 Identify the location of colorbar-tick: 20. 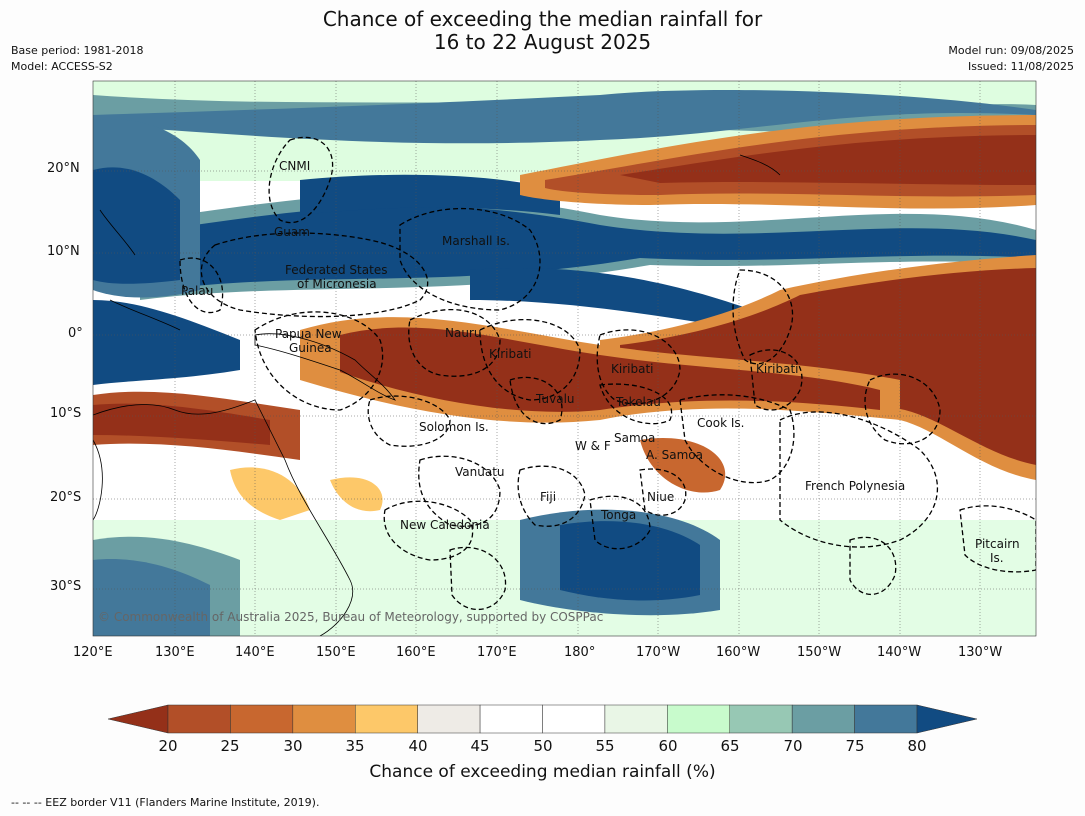
(168, 746).